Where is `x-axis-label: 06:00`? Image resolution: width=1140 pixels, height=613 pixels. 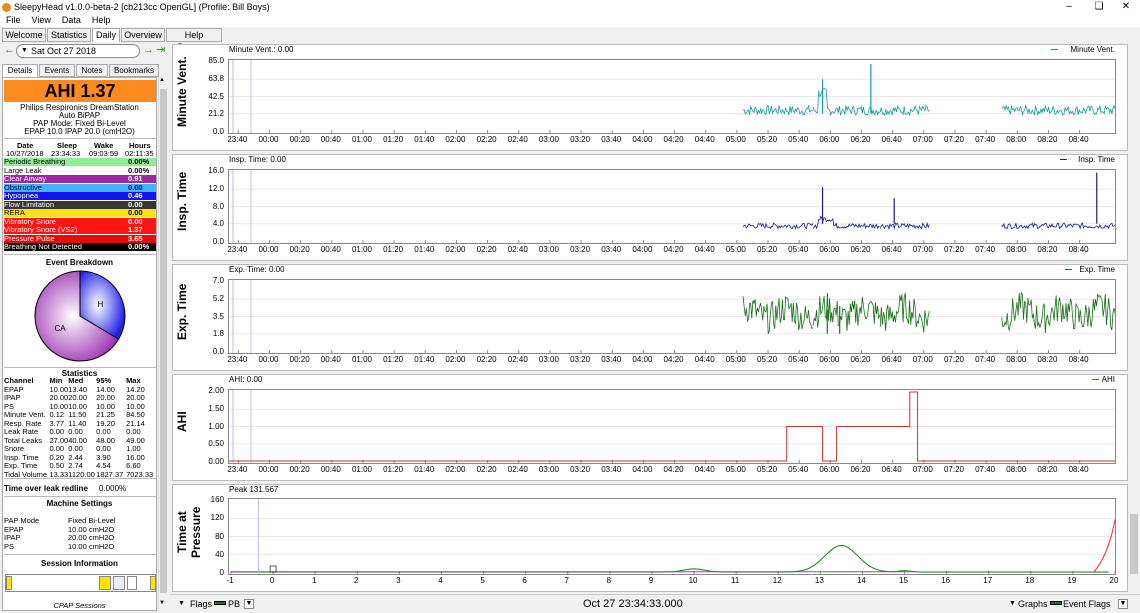 x-axis-label: 06:00 is located at coordinates (829, 249).